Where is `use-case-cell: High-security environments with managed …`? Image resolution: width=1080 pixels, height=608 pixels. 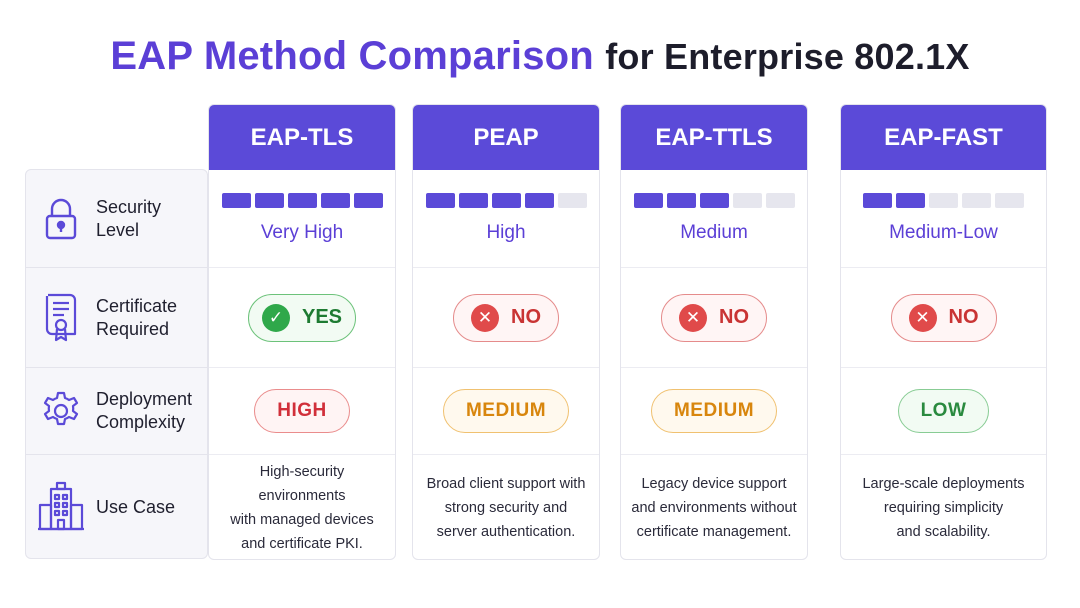 use-case-cell: High-security environments with managed … is located at coordinates (302, 507).